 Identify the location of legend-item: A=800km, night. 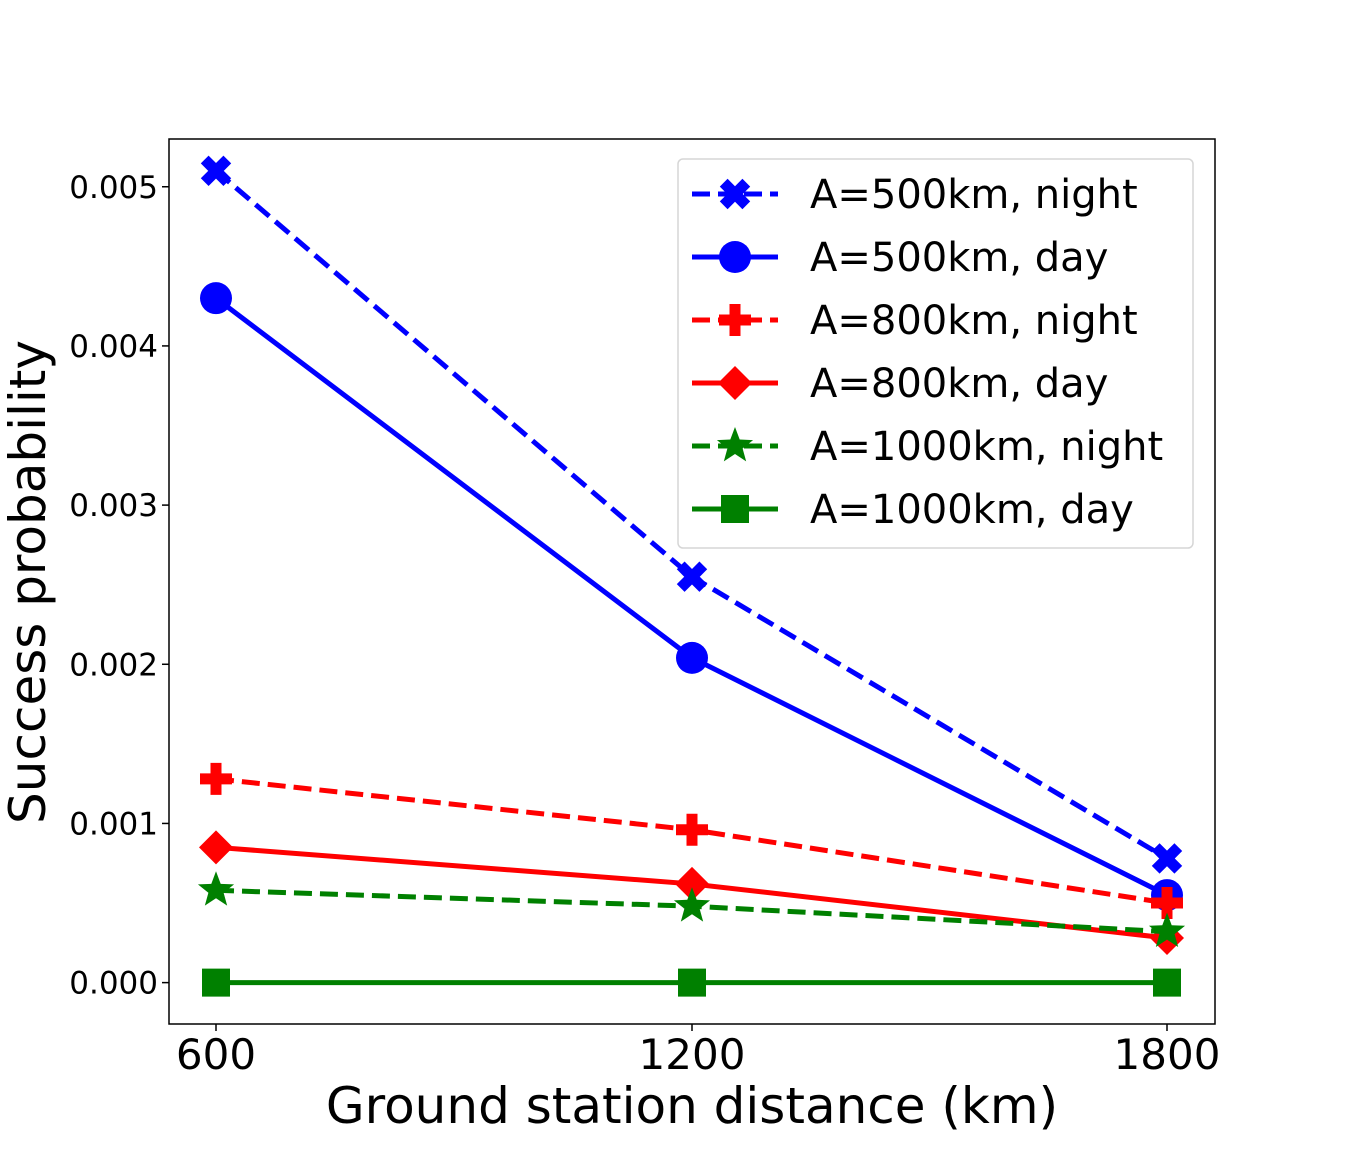
(915, 321).